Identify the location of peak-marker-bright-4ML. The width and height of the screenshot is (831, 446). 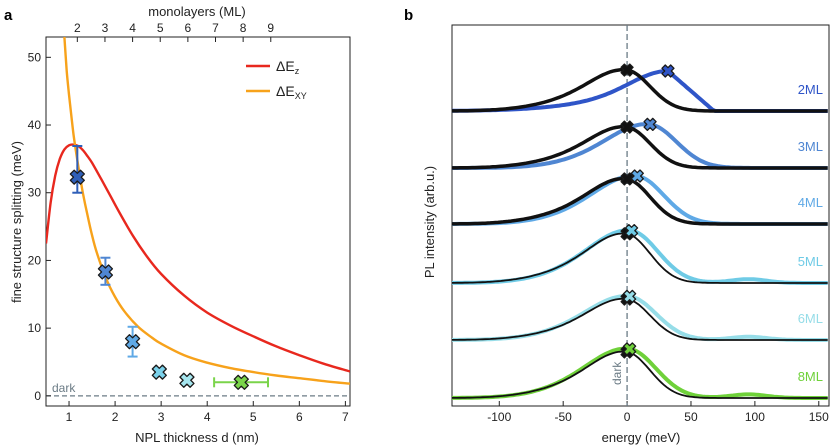
(637, 176).